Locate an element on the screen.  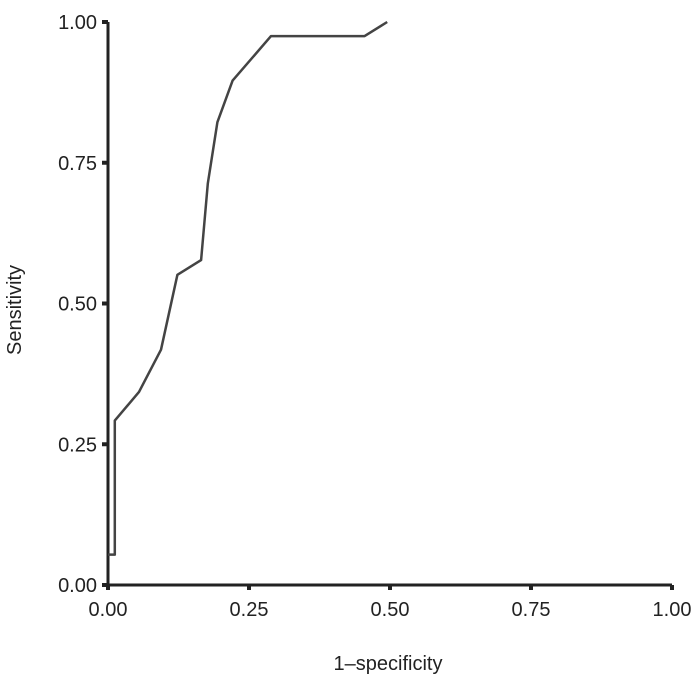
x-axis-label: 1–specificity is located at coordinates (388, 664).